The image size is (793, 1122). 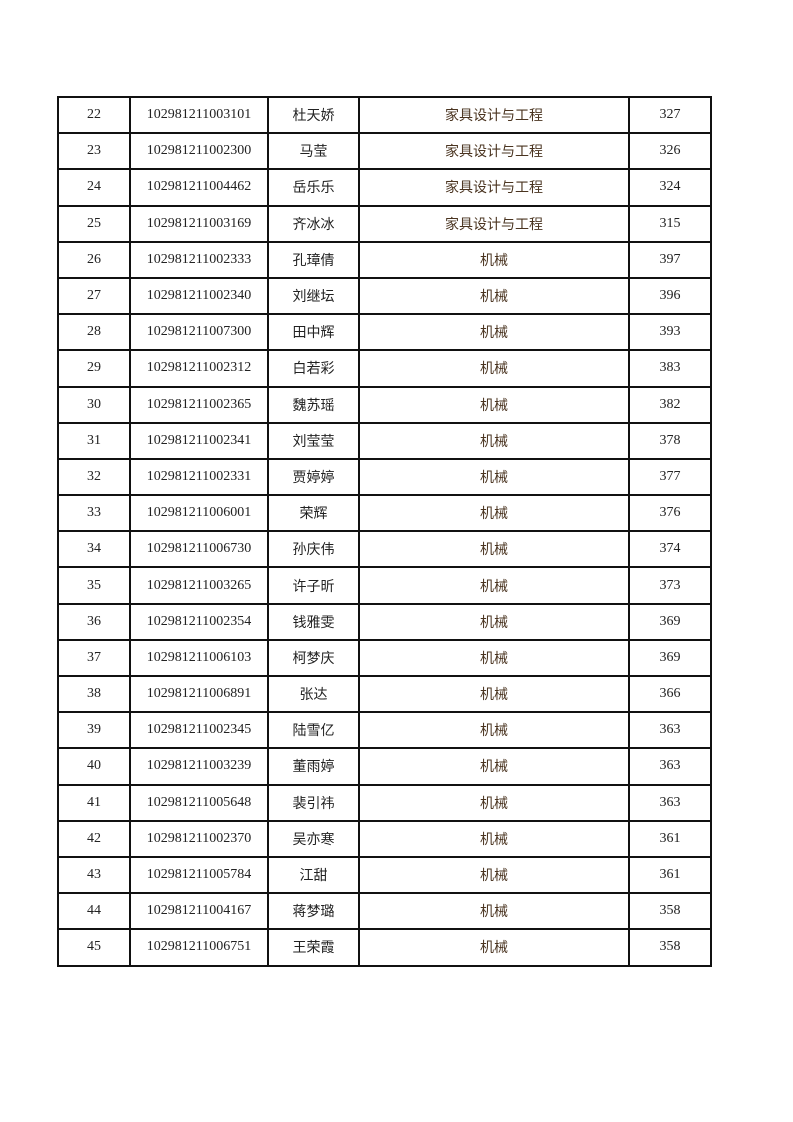 What do you see at coordinates (313, 115) in the screenshot?
I see `candidate-name-cell: 杜天娇` at bounding box center [313, 115].